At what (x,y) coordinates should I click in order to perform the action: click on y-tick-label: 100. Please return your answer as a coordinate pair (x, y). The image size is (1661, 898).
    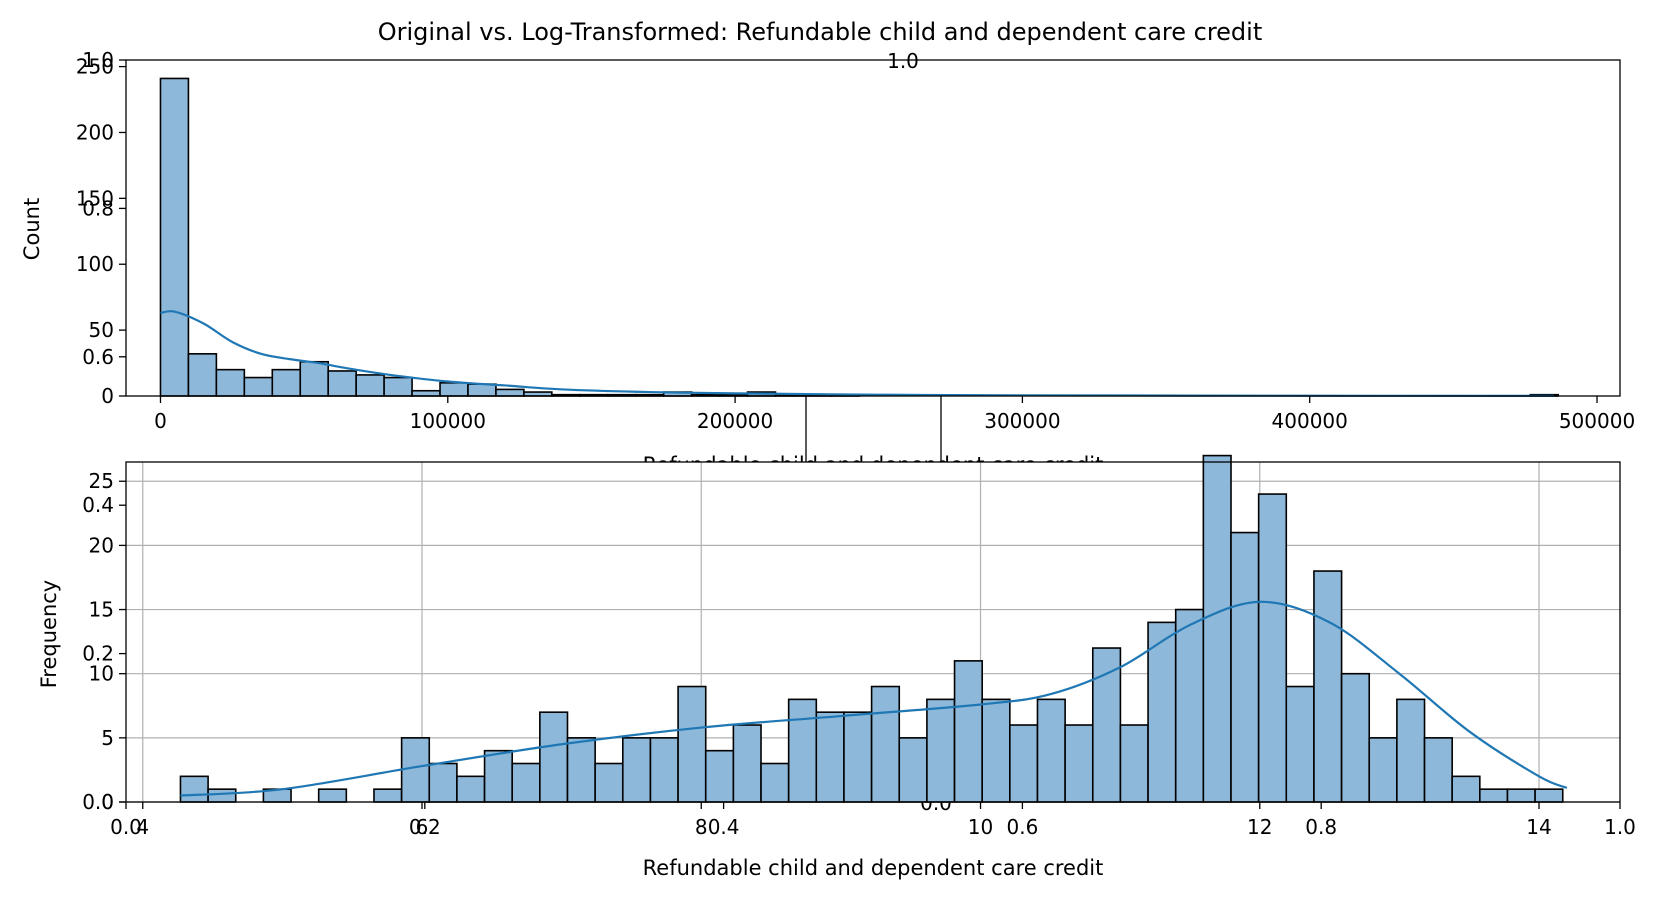
    Looking at the image, I should click on (95, 264).